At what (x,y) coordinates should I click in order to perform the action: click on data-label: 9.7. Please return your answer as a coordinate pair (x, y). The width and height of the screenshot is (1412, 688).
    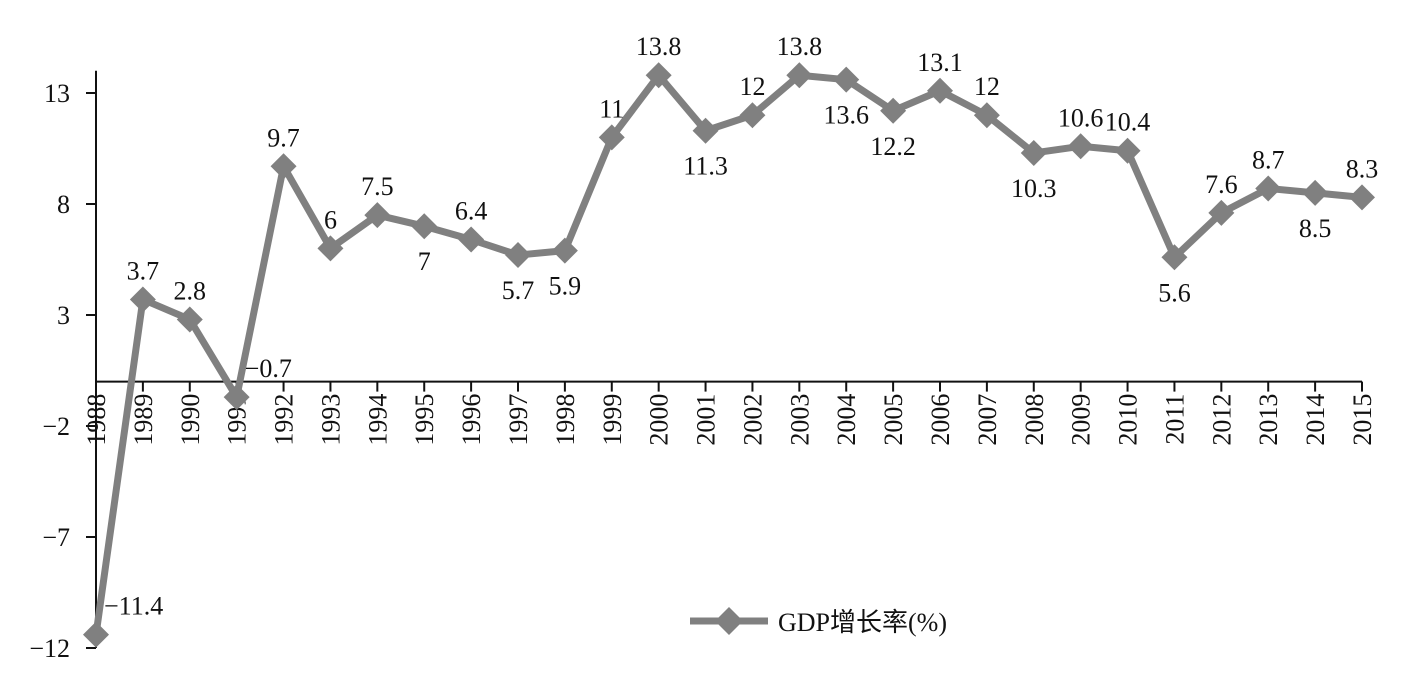
    Looking at the image, I should click on (283, 137).